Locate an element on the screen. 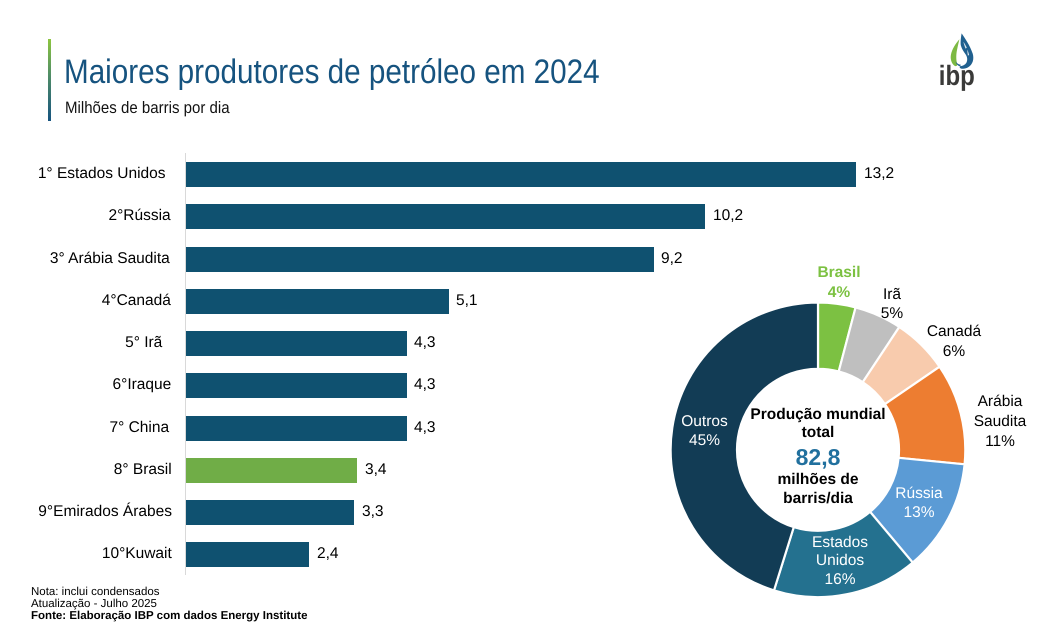  svg-text: ibp is located at coordinates (957, 75).